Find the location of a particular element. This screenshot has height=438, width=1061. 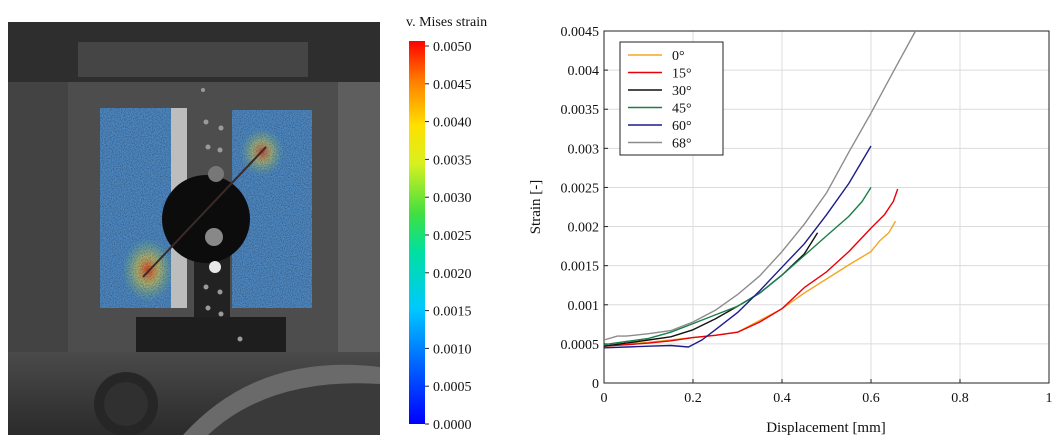

y-tick-label: 0.0045 is located at coordinates (580, 32).